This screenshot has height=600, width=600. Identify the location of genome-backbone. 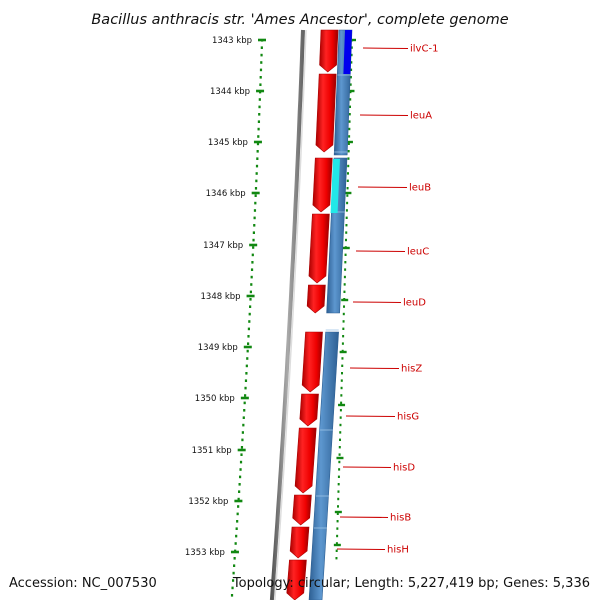
(287, 314).